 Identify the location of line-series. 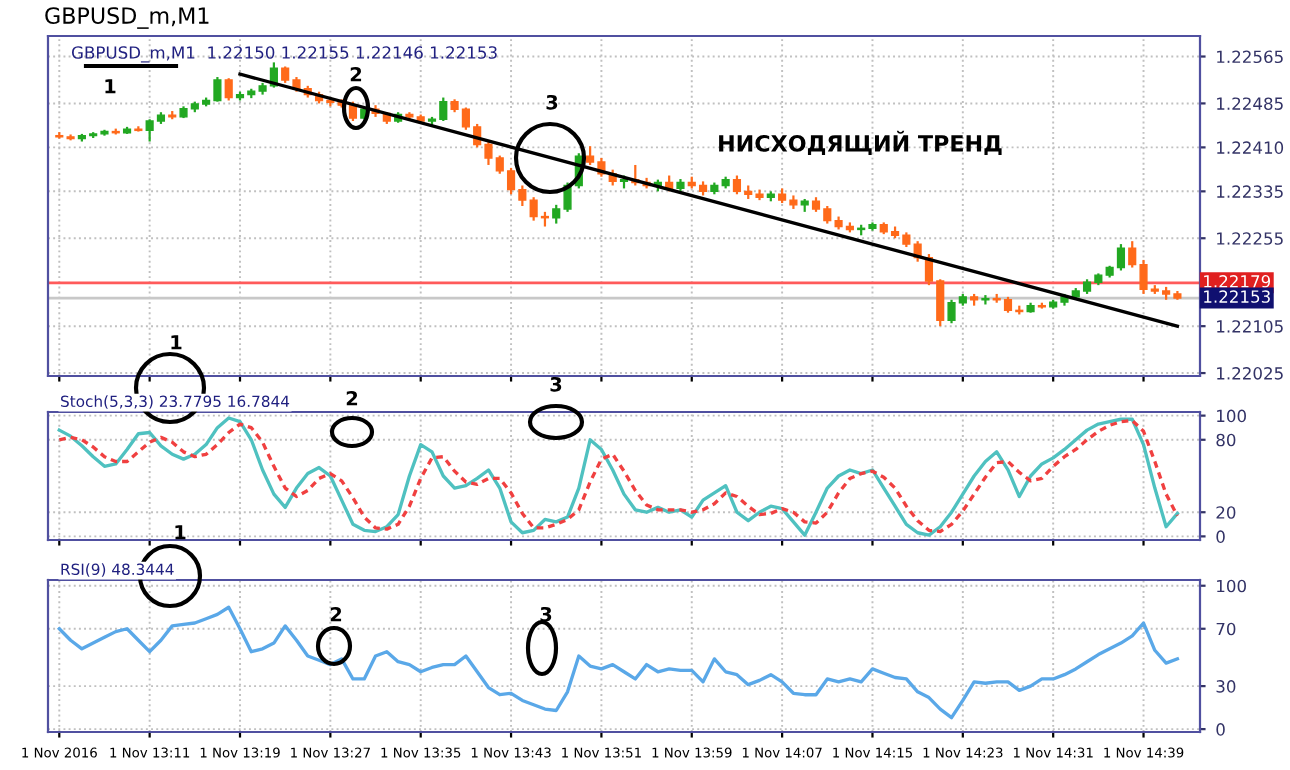
(618, 662).